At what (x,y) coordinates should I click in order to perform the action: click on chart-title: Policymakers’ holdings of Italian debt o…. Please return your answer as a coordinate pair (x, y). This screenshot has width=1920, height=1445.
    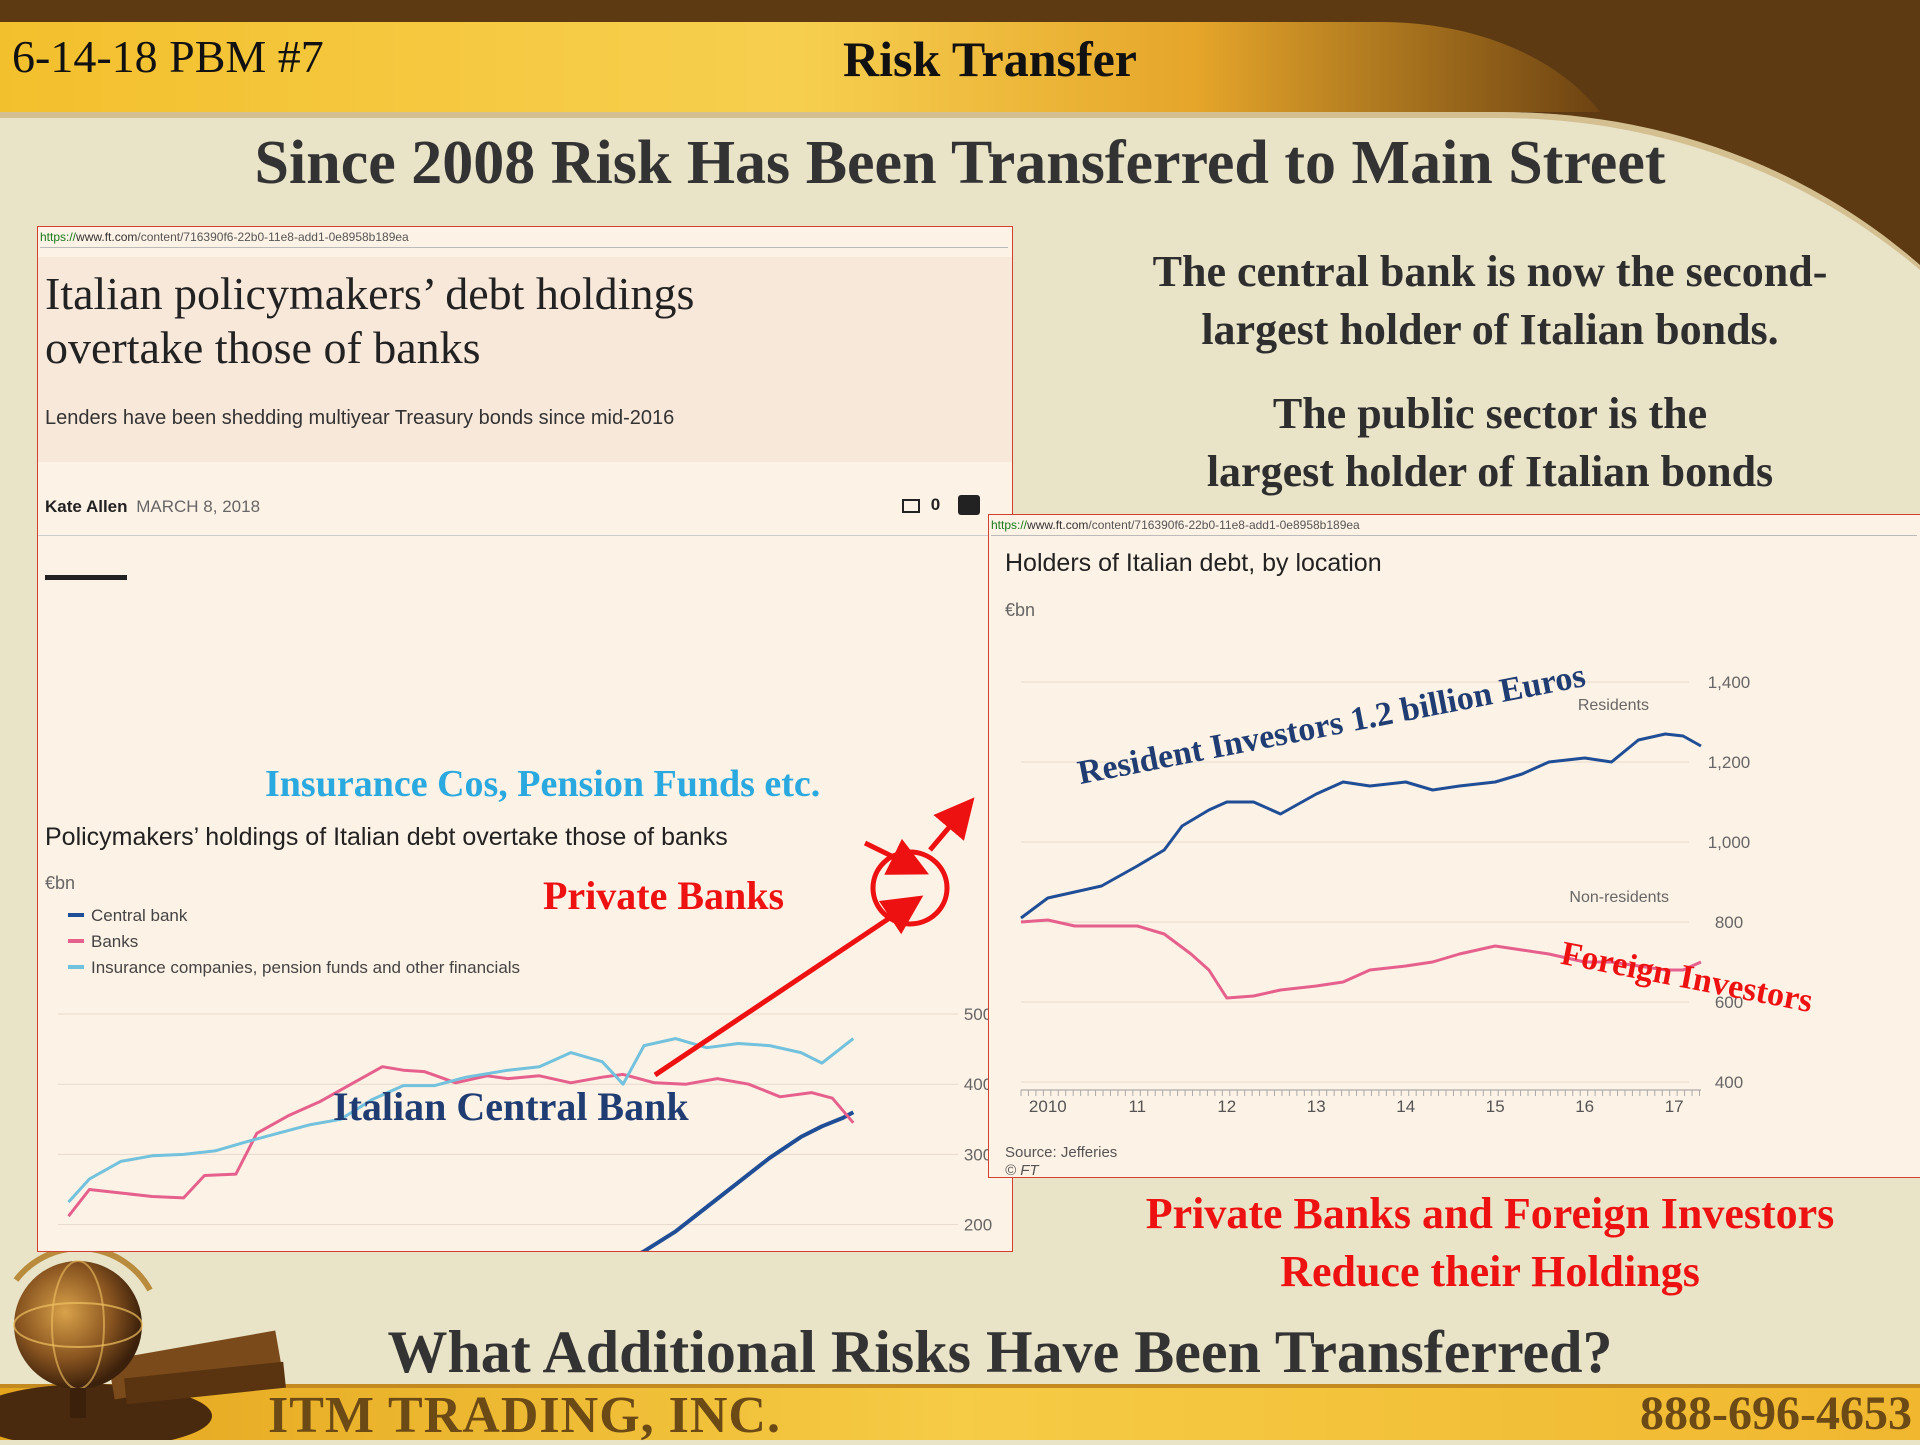
    Looking at the image, I should click on (386, 837).